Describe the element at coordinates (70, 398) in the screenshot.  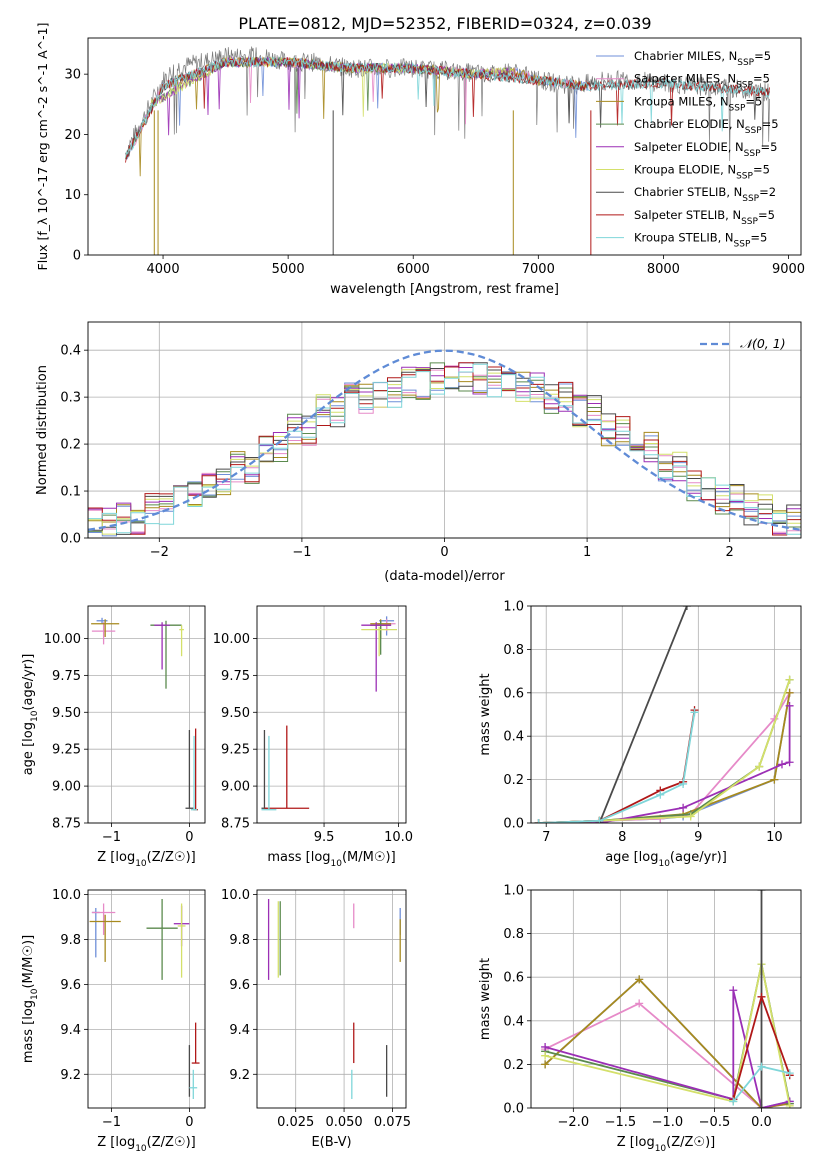
I see `y-tick-label: 0.3` at that location.